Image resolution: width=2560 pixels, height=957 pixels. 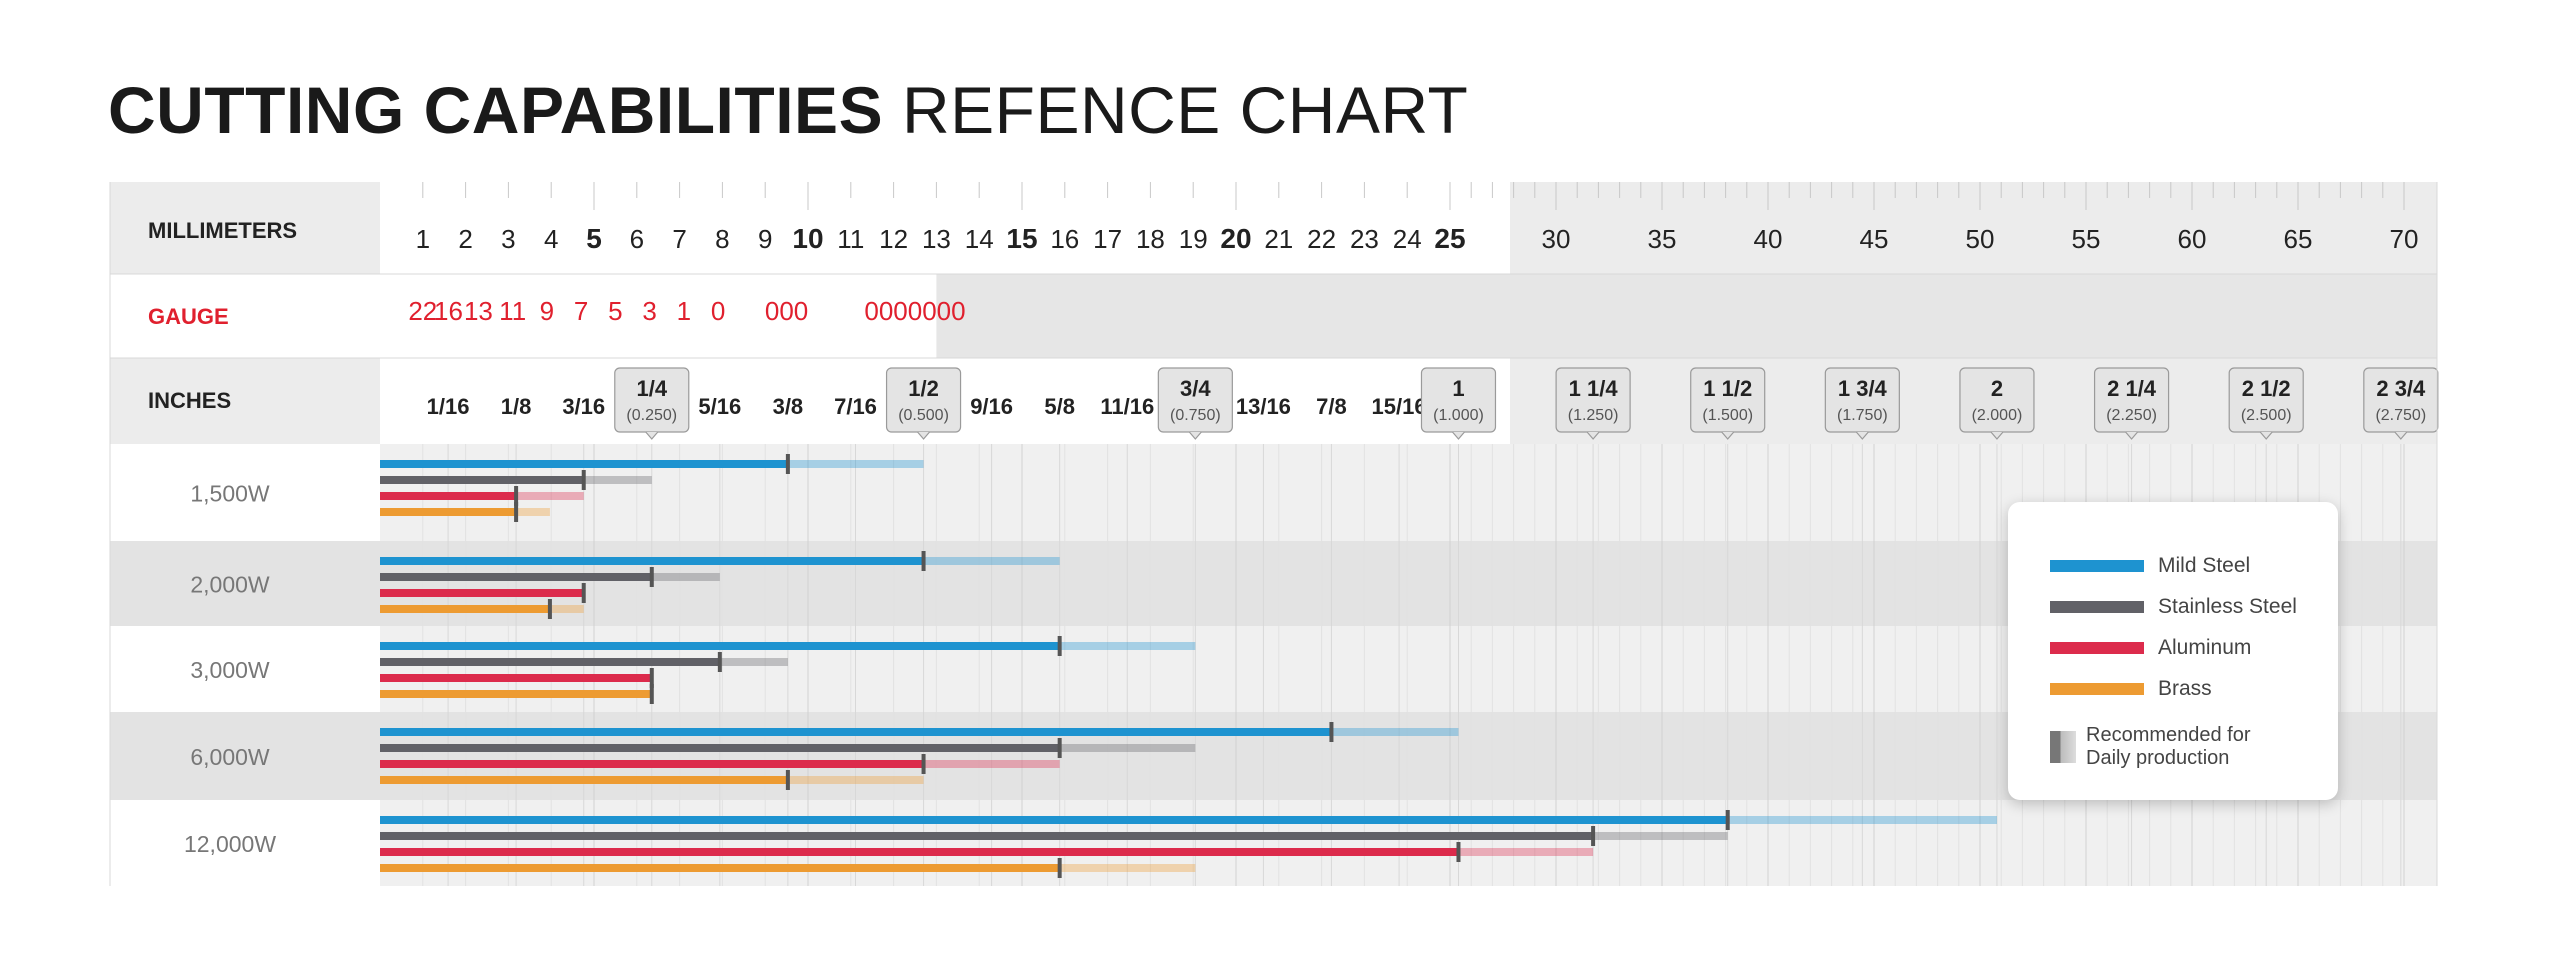 What do you see at coordinates (855, 406) in the screenshot?
I see `inch-fraction-label: 7/16` at bounding box center [855, 406].